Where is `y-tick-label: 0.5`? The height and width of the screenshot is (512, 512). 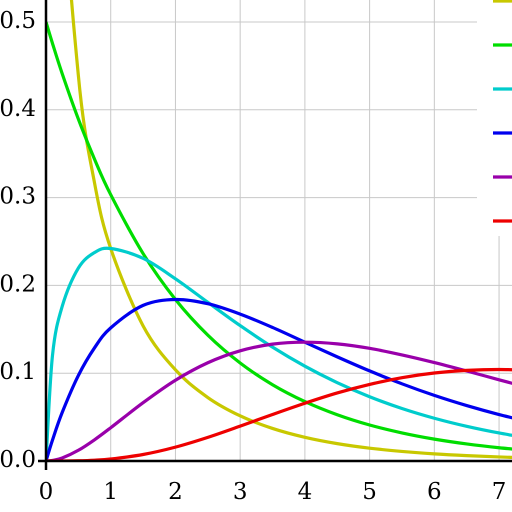 y-tick-label: 0.5 is located at coordinates (18, 21).